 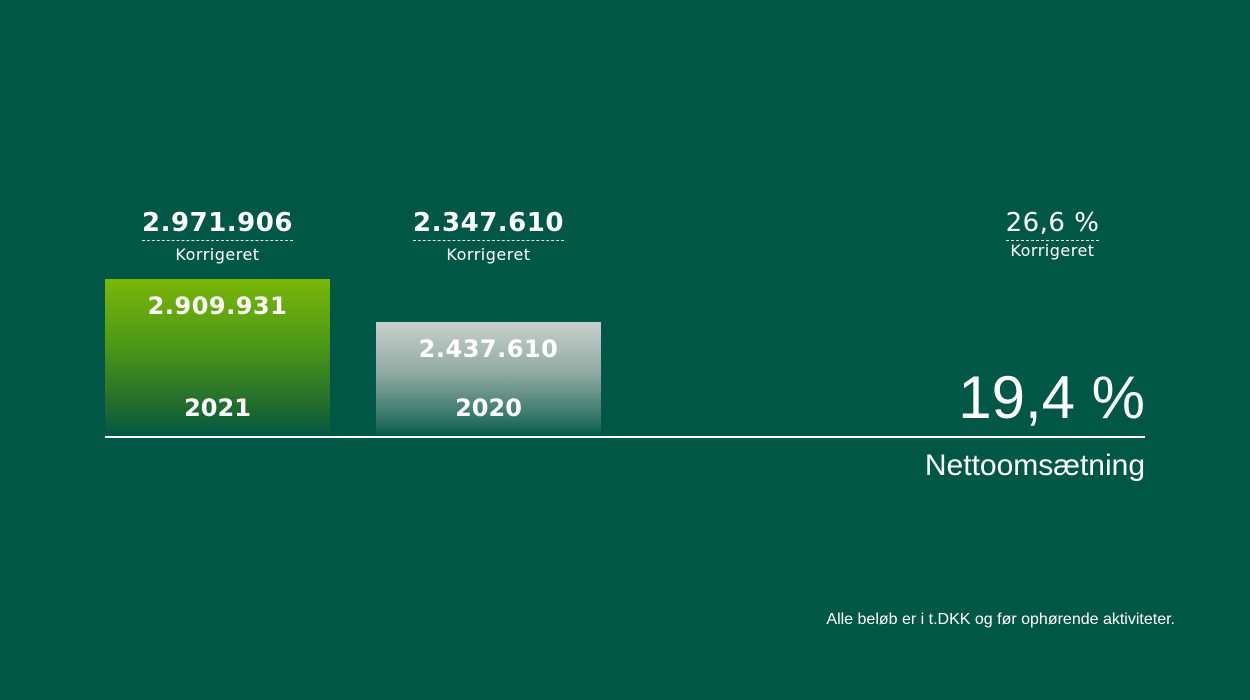 I want to click on bar-2020, so click(x=488, y=379).